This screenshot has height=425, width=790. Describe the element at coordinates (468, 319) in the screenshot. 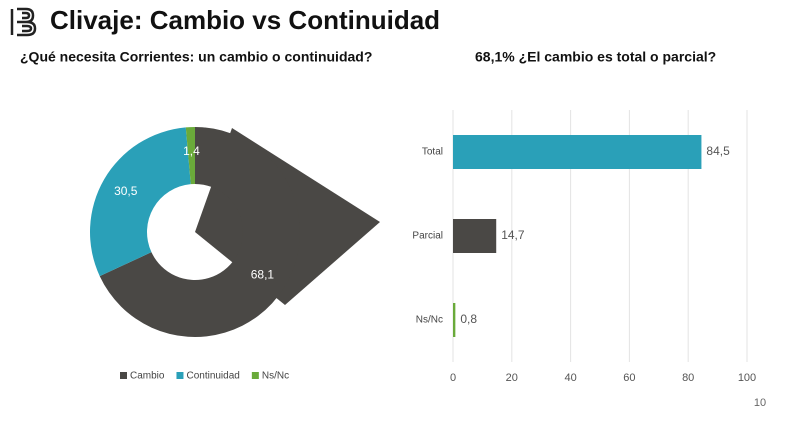

I see `data-label: 0,8` at that location.